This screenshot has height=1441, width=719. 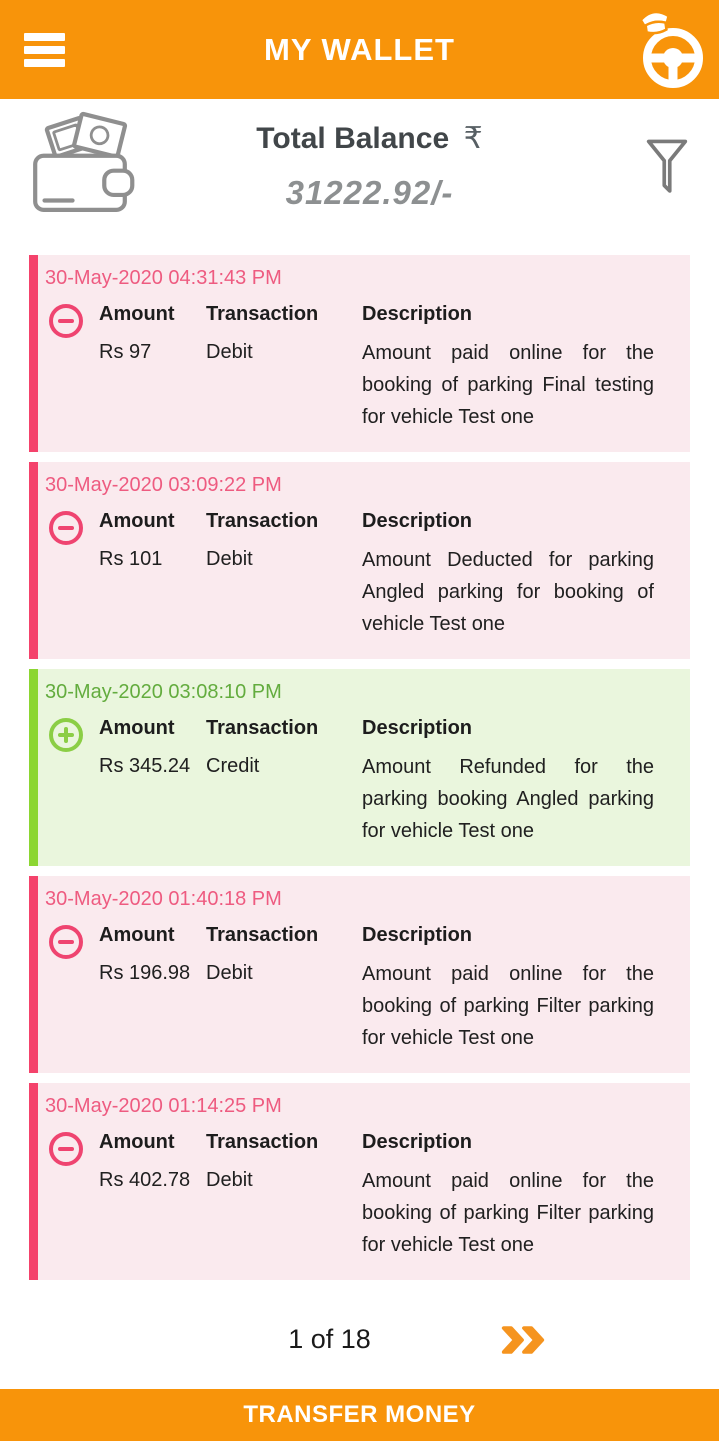 I want to click on amount-value: Rs 196.98, so click(x=145, y=973).